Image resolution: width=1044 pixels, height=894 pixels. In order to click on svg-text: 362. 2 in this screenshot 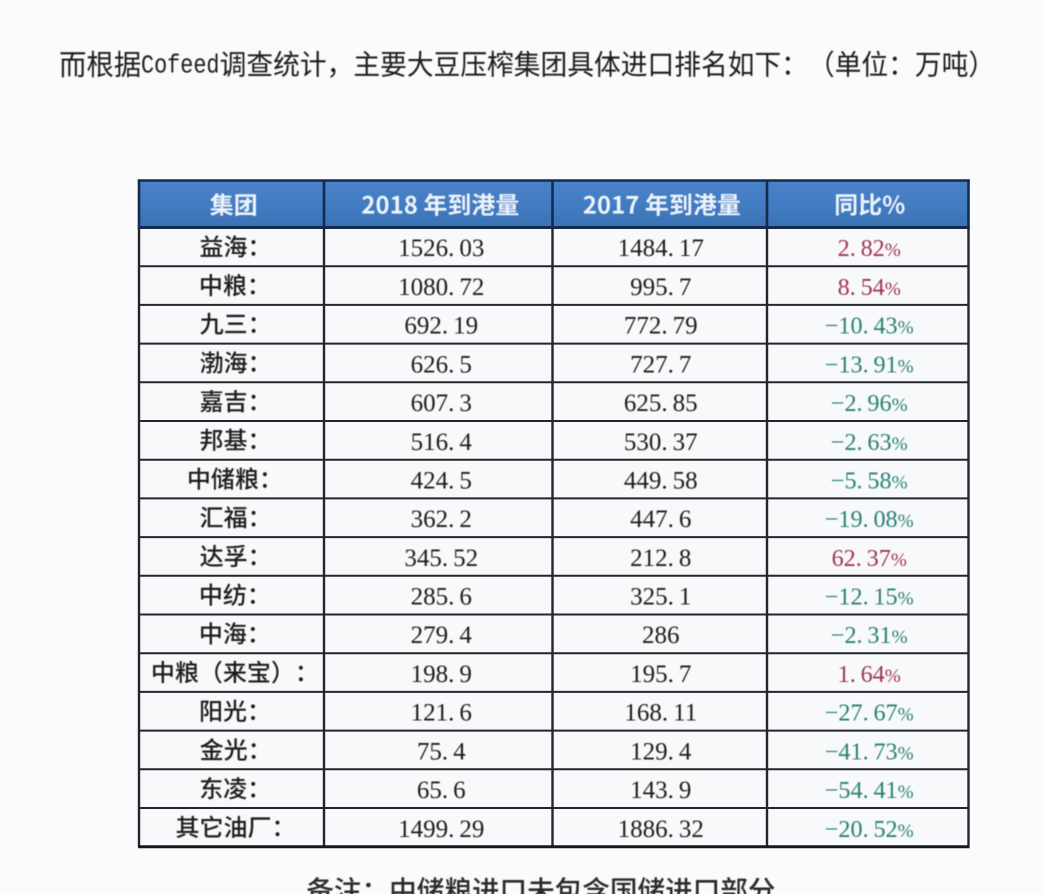, I will do `click(441, 519)`.